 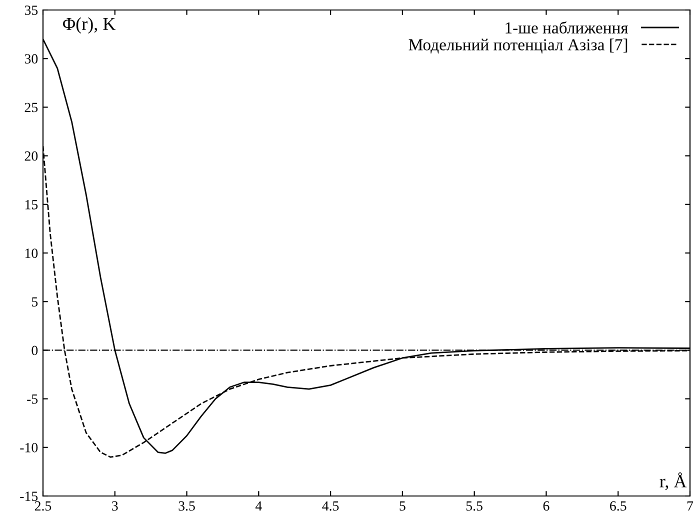 What do you see at coordinates (673, 481) in the screenshot?
I see `x-axis-title: r, Å` at bounding box center [673, 481].